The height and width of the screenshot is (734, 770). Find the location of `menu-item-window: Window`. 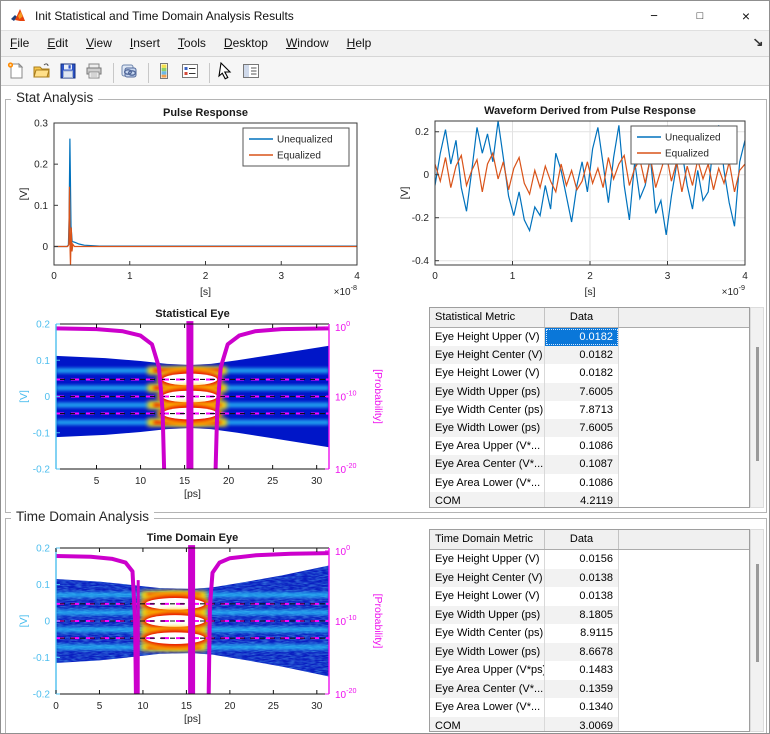

menu-item-window: Window is located at coordinates (307, 43).